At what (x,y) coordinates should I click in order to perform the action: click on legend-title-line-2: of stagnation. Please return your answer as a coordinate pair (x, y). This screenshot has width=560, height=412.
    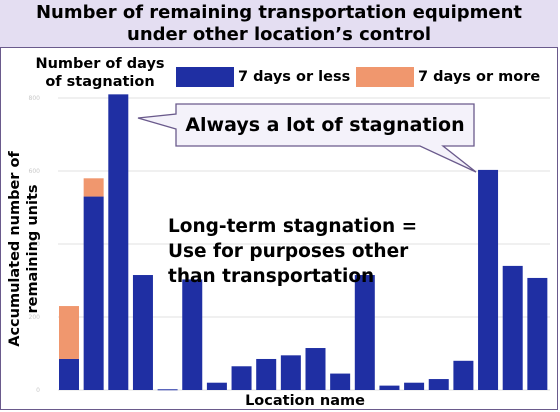
    Looking at the image, I should click on (100, 82).